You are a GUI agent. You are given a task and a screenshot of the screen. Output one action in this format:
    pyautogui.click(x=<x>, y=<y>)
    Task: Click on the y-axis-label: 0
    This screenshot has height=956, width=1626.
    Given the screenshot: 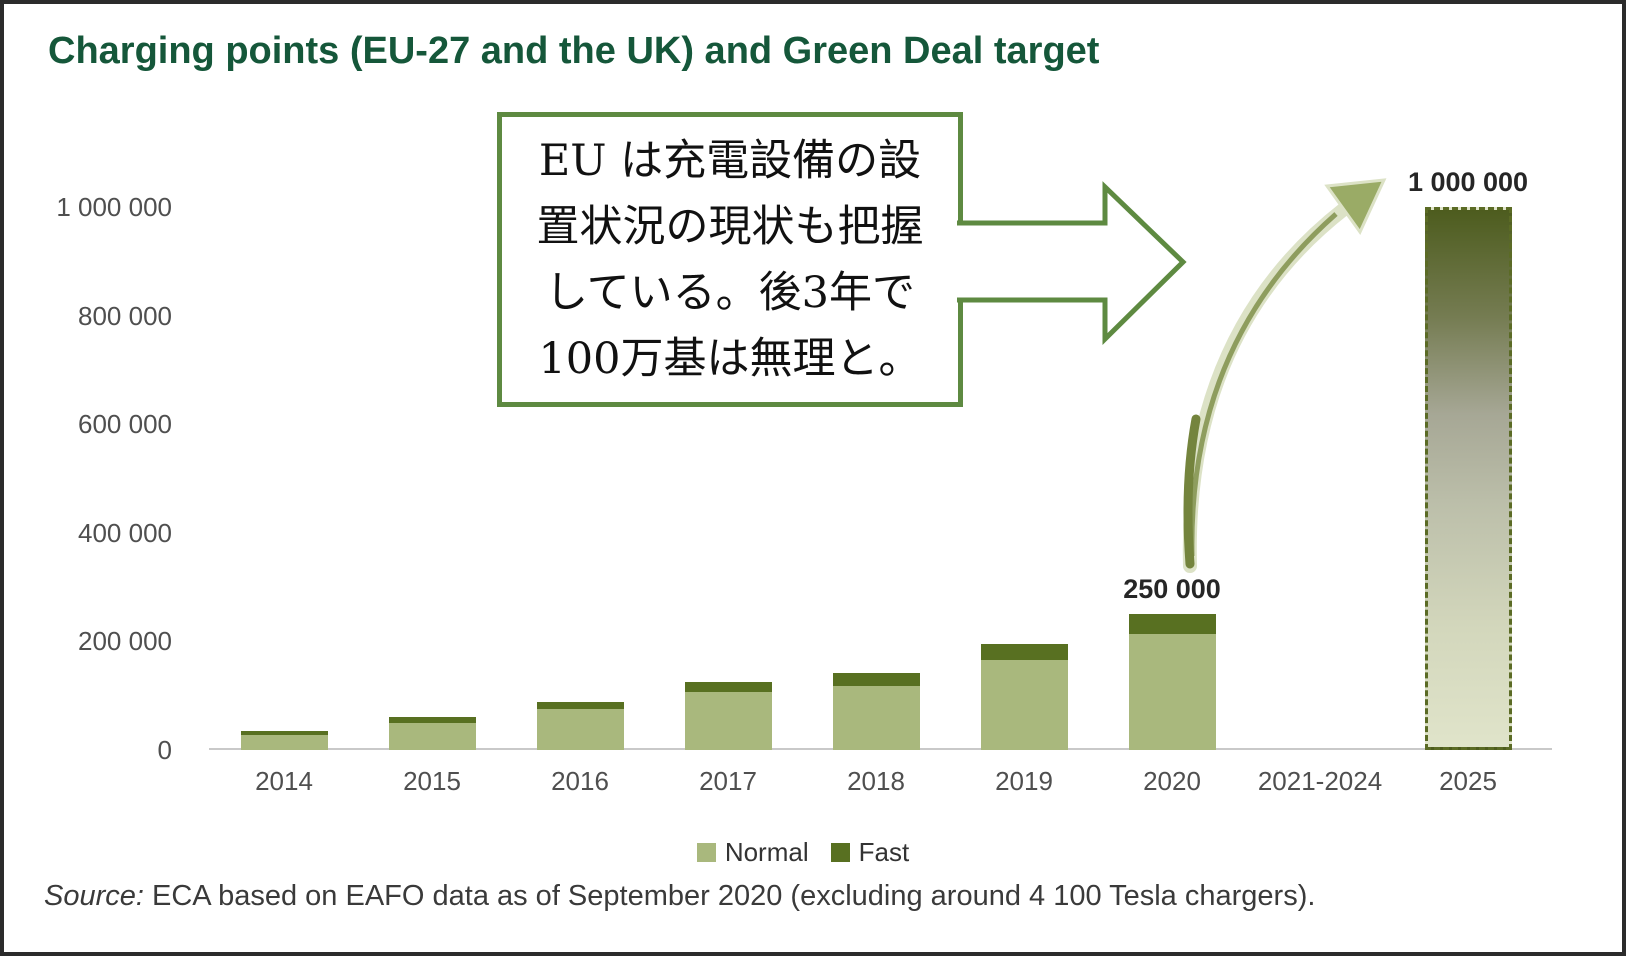 What is the action you would take?
    pyautogui.click(x=164, y=750)
    